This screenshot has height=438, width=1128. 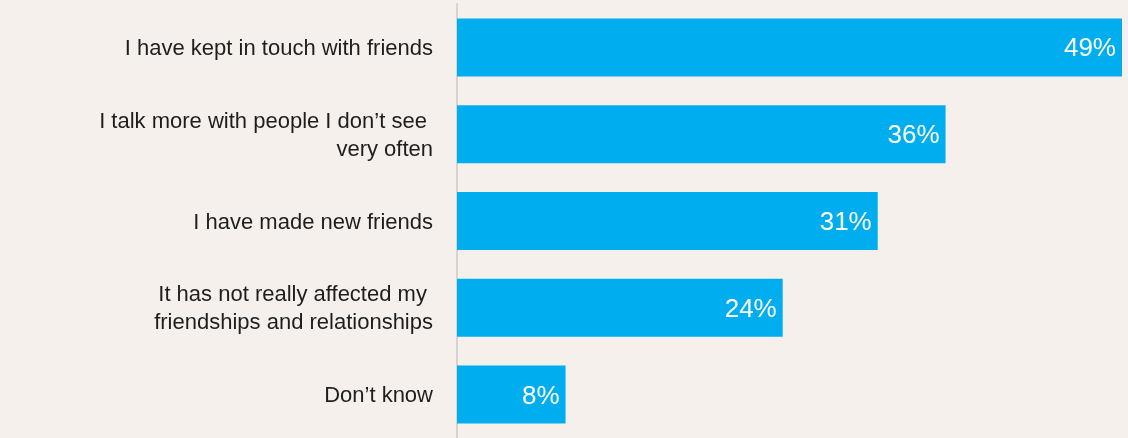 What do you see at coordinates (293, 308) in the screenshot?
I see `y-tick-label: It has not really affected my friendships and relationships` at bounding box center [293, 308].